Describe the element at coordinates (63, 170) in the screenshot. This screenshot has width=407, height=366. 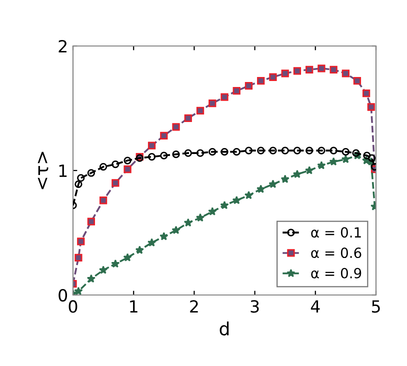
I see `y-tick-label: 1` at that location.